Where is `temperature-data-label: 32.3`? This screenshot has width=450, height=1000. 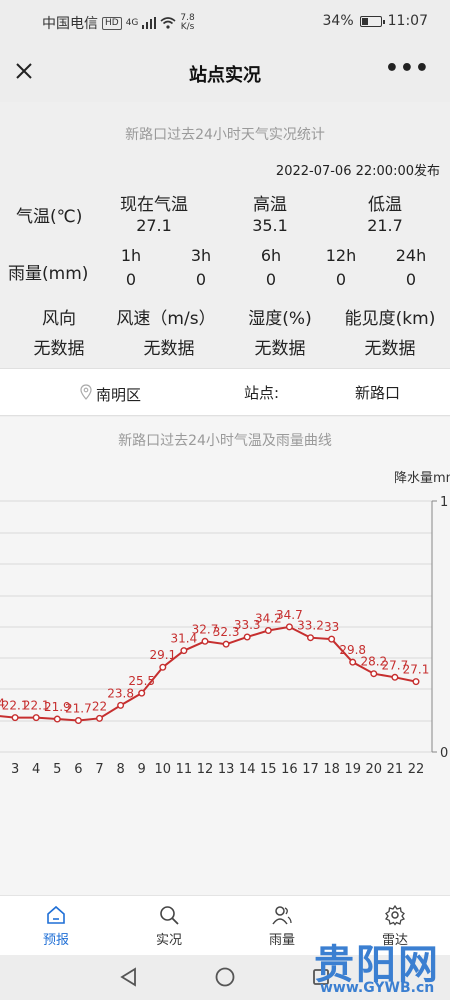
temperature-data-label: 32.3 is located at coordinates (226, 632).